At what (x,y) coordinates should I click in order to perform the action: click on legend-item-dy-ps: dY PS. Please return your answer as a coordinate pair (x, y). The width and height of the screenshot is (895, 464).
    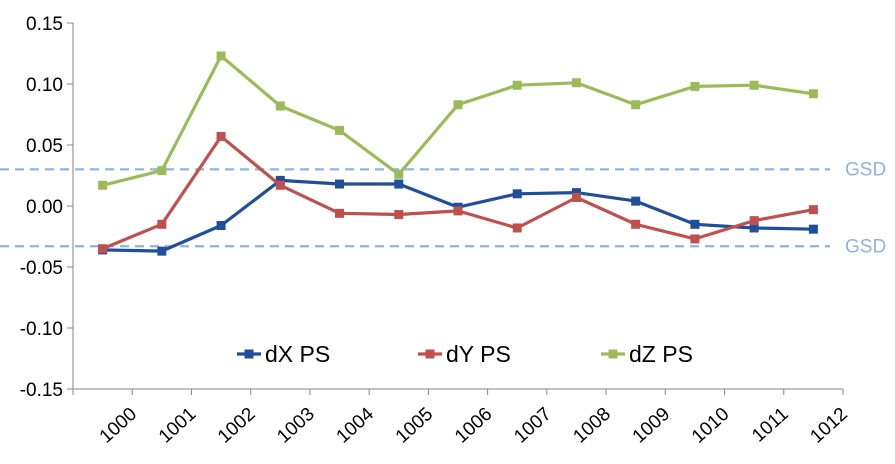
    Looking at the image, I should click on (464, 354).